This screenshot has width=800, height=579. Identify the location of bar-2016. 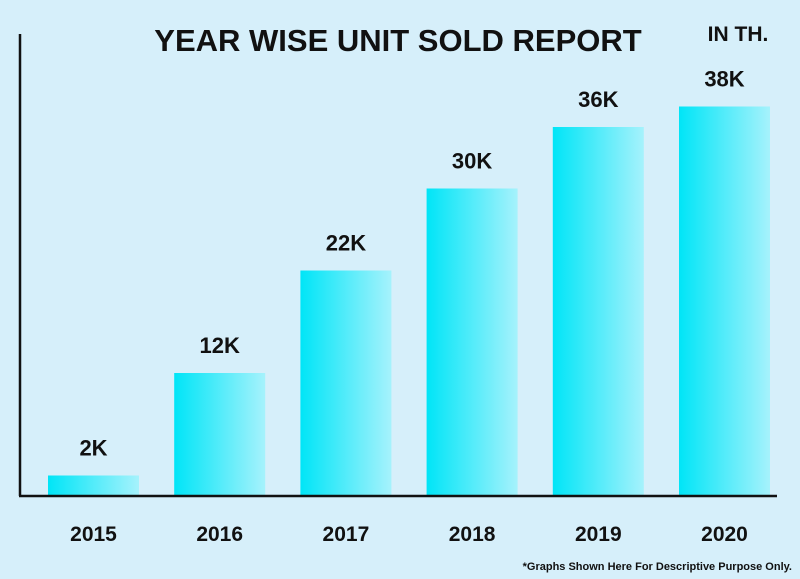
(220, 434).